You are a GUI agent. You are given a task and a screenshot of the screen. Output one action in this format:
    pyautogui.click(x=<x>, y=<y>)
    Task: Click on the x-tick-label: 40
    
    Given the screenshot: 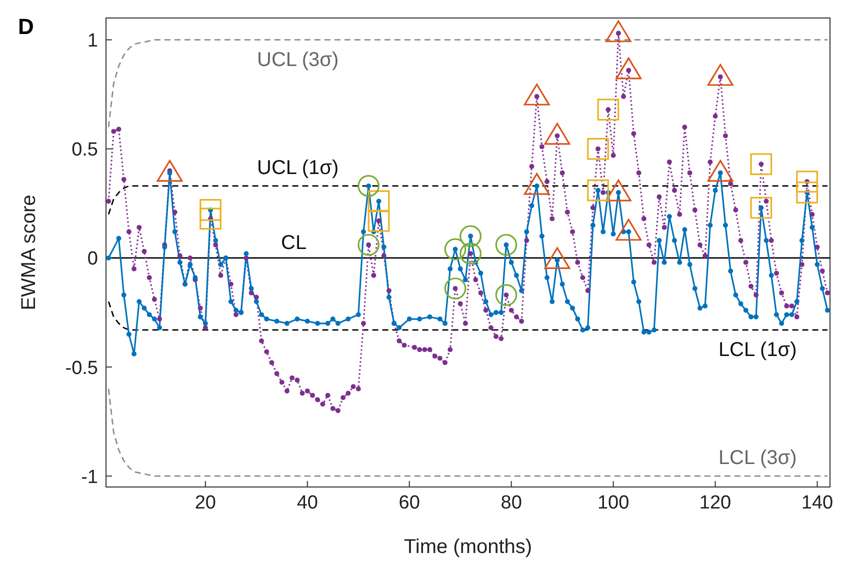 What is the action you would take?
    pyautogui.click(x=307, y=503)
    